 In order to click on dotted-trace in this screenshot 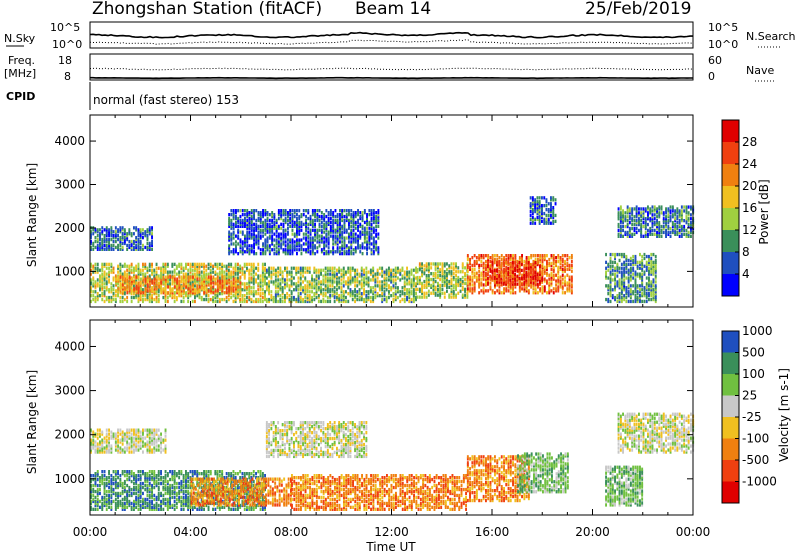, I will do `click(391, 69)`.